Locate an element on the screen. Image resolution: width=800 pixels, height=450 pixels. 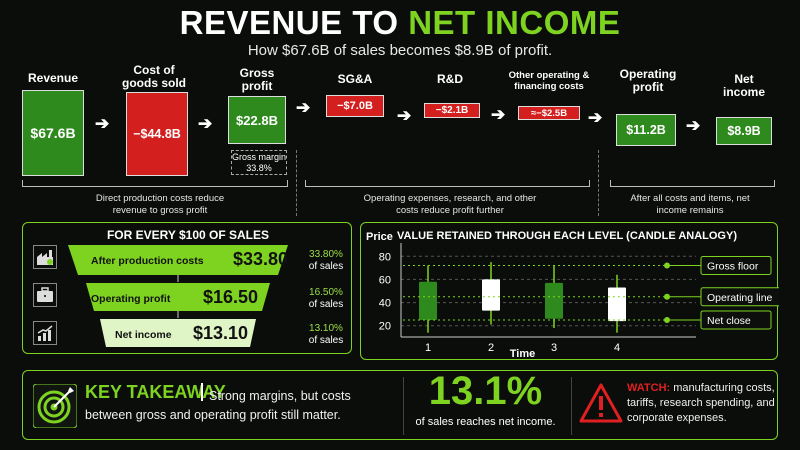
funnel-row-value: $16.50 is located at coordinates (231, 297).